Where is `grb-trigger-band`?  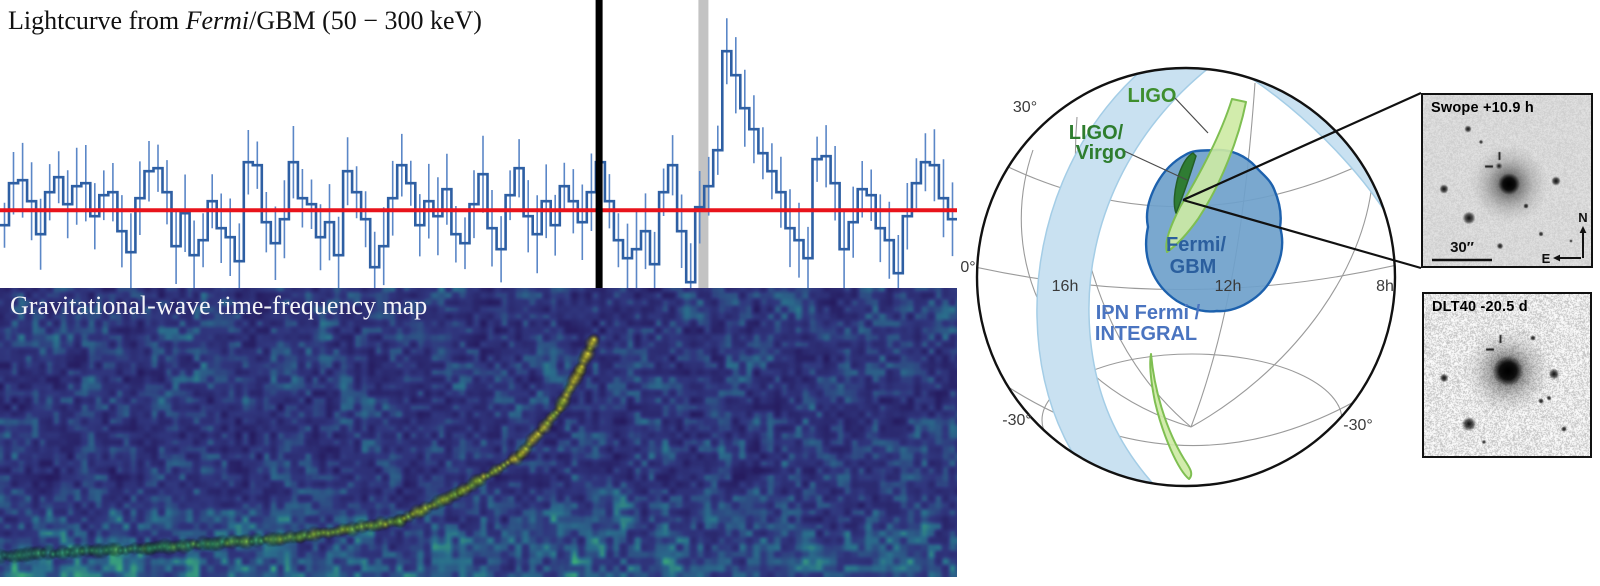 grb-trigger-band is located at coordinates (703, 144).